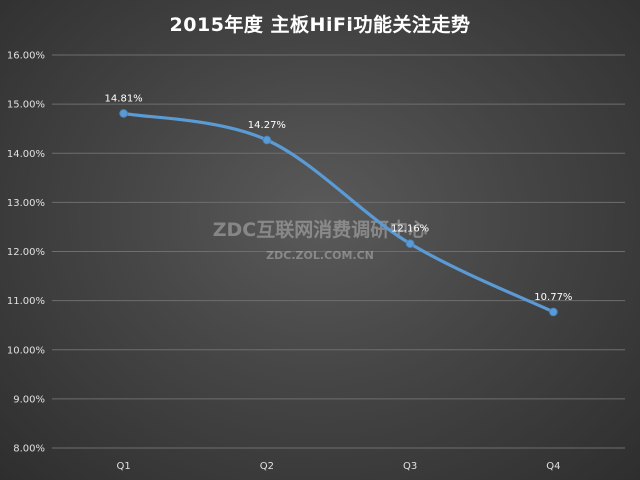 This screenshot has height=480, width=640. What do you see at coordinates (124, 466) in the screenshot?
I see `x-tick-label: Q1` at bounding box center [124, 466].